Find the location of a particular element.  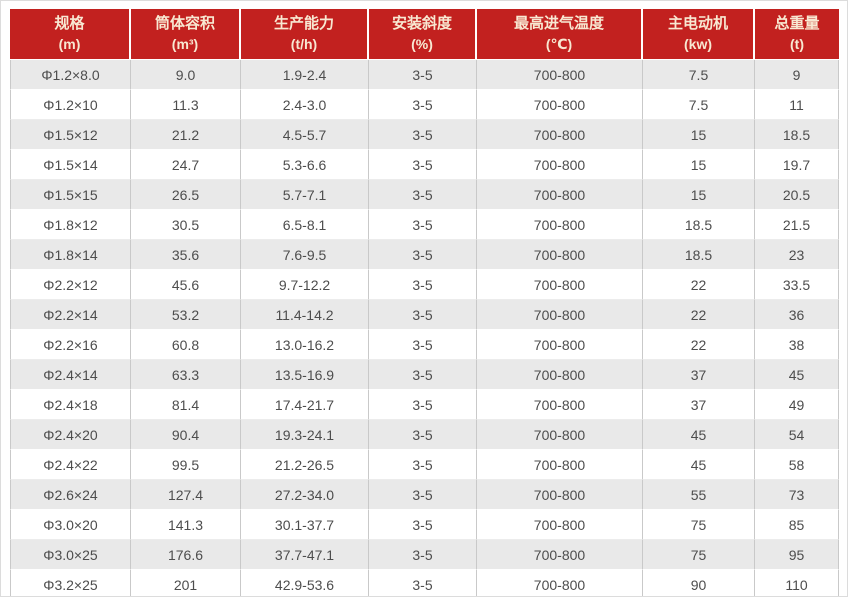

table-cell-capacity: 37.7-47.1 is located at coordinates (305, 555).